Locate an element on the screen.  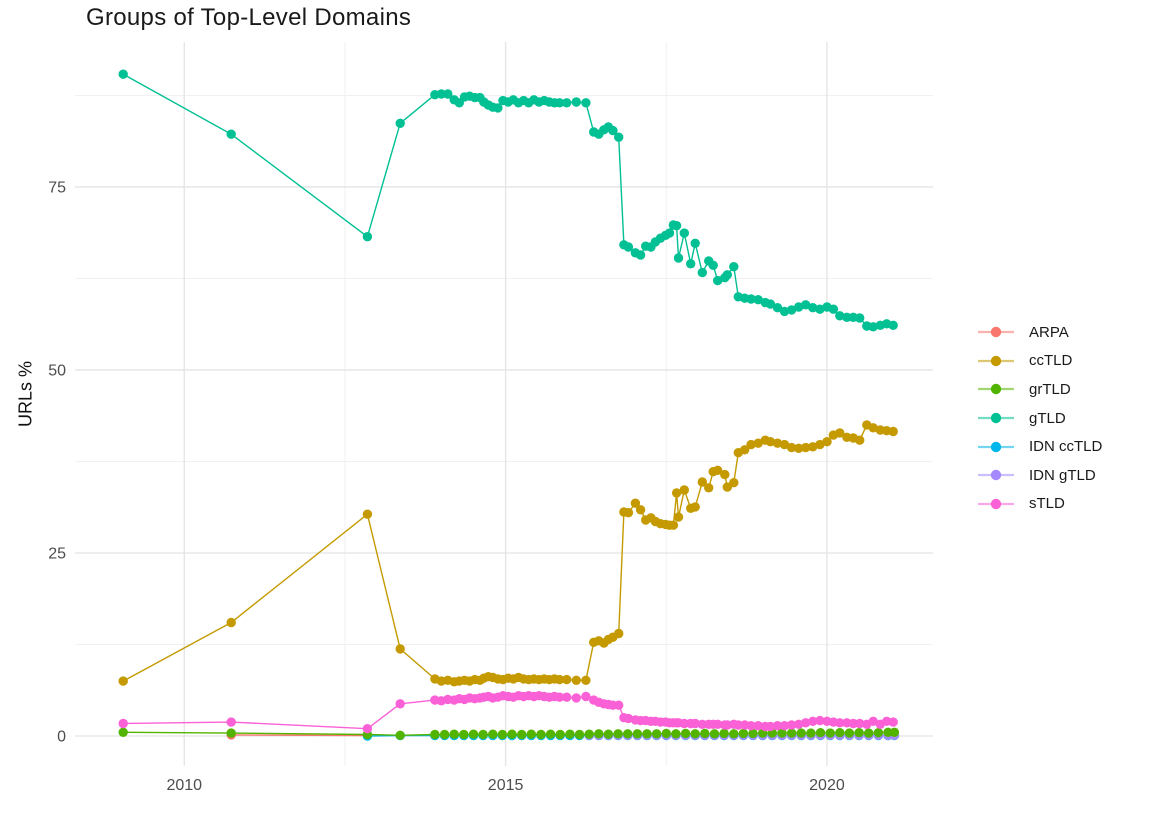
legend-item-stld: sTLD is located at coordinates (1039, 504).